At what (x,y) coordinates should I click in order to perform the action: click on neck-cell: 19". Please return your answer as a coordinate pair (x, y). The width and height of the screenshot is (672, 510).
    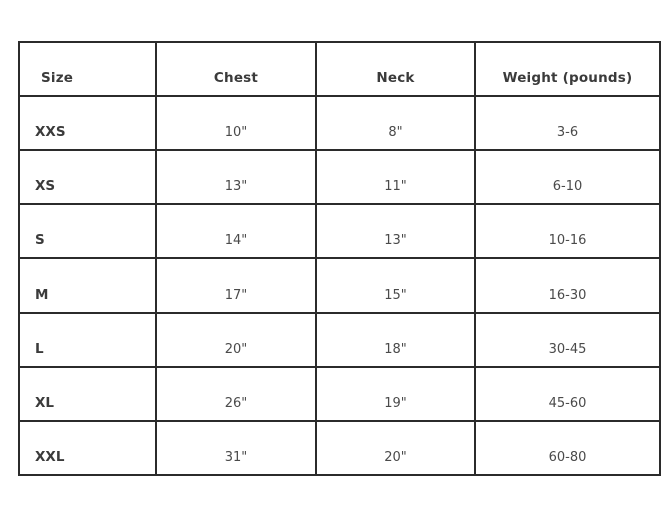
    Looking at the image, I should click on (395, 393).